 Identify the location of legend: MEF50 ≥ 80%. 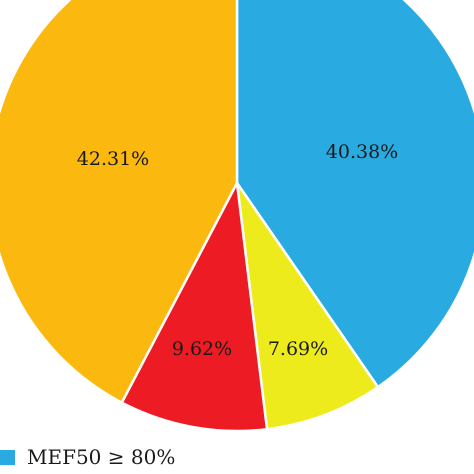
(87, 457).